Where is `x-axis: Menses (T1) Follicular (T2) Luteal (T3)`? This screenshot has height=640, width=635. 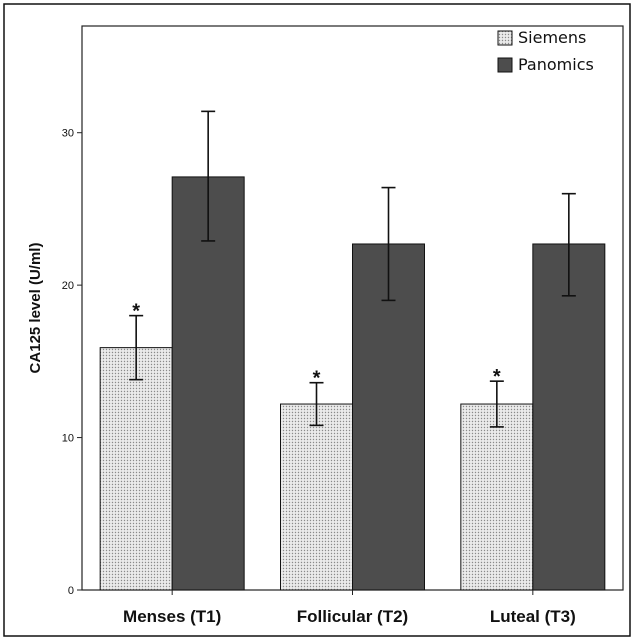
x-axis: Menses (T1) Follicular (T2) Luteal (T3) is located at coordinates (349, 608).